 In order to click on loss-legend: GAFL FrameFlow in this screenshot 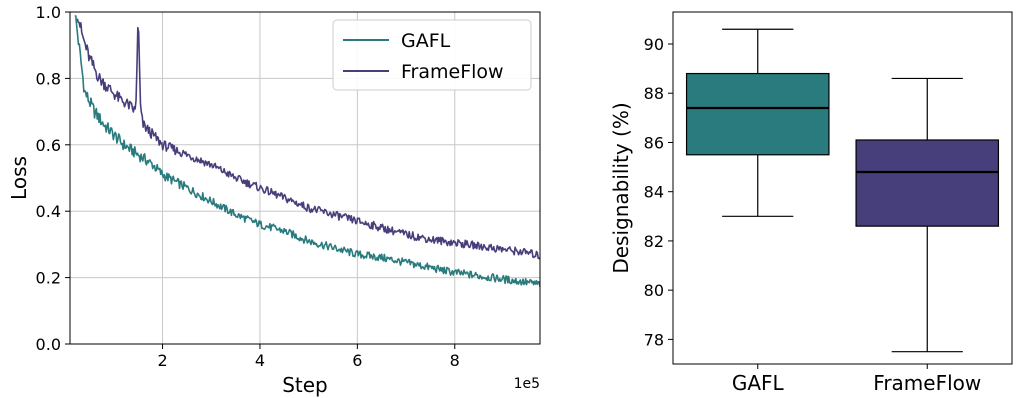, I will do `click(432, 55)`.